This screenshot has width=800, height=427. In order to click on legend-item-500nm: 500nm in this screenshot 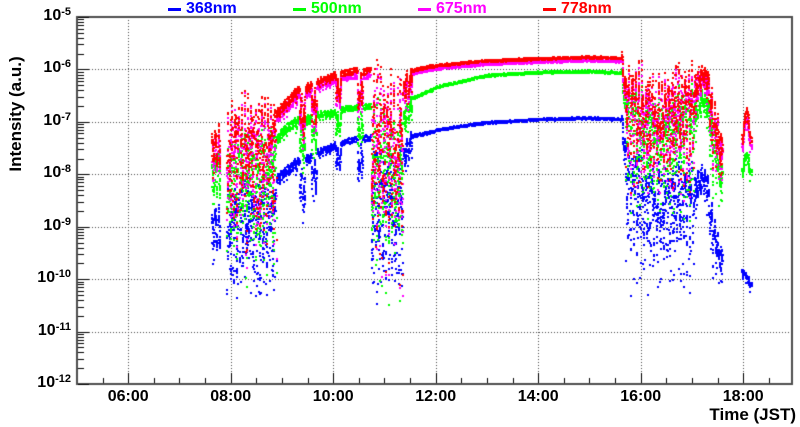, I will do `click(327, 9)`.